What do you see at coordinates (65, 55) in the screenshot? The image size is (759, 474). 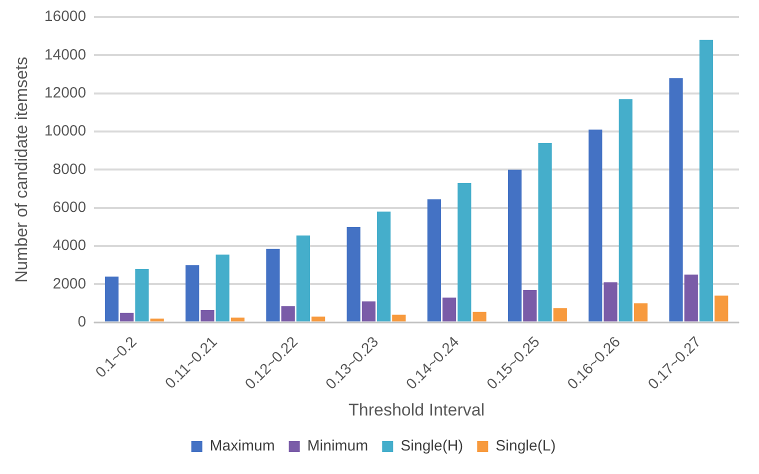 I see `y-tick-label: 14000` at bounding box center [65, 55].